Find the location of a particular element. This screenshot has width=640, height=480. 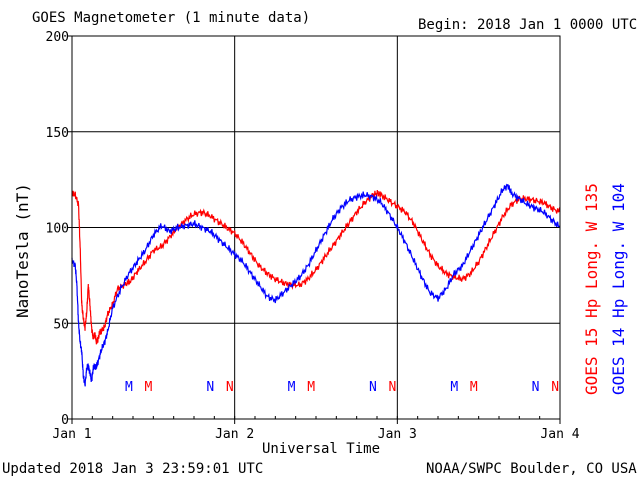

legend-goes15: GOES 15 Hp Long. W 135 is located at coordinates (591, 289).